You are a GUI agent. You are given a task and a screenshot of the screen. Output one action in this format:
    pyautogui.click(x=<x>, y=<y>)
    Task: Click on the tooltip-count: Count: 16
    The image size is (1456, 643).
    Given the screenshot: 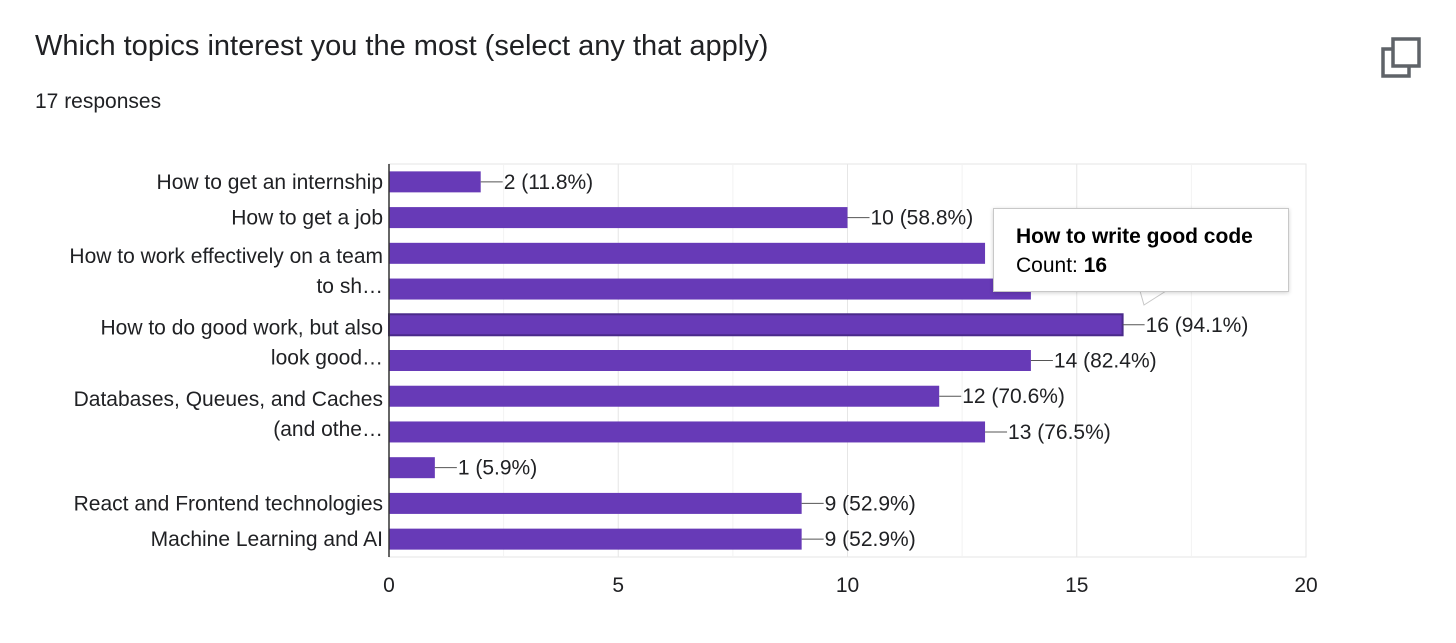 What is the action you would take?
    pyautogui.click(x=1141, y=266)
    